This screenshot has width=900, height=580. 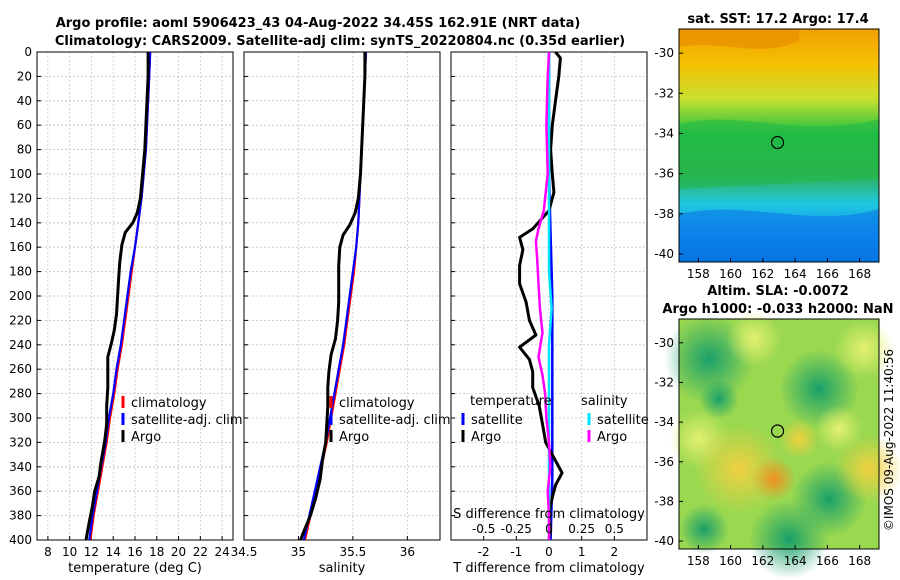 What do you see at coordinates (244, 552) in the screenshot?
I see `x-tick-label: 34.5` at bounding box center [244, 552].